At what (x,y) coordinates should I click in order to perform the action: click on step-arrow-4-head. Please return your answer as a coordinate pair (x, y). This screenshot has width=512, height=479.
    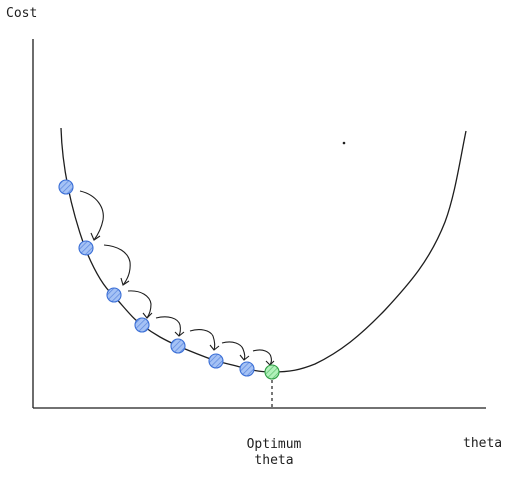
    Looking at the image, I should click on (179, 334).